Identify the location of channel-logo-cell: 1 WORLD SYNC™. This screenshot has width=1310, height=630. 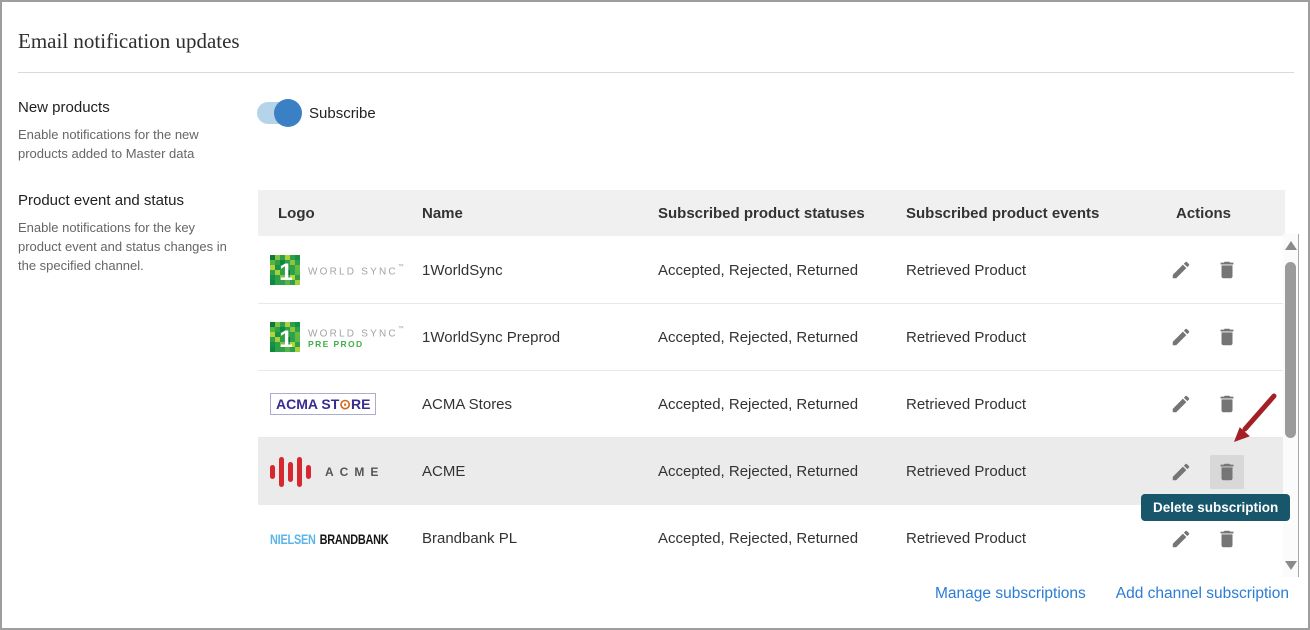
(332, 270).